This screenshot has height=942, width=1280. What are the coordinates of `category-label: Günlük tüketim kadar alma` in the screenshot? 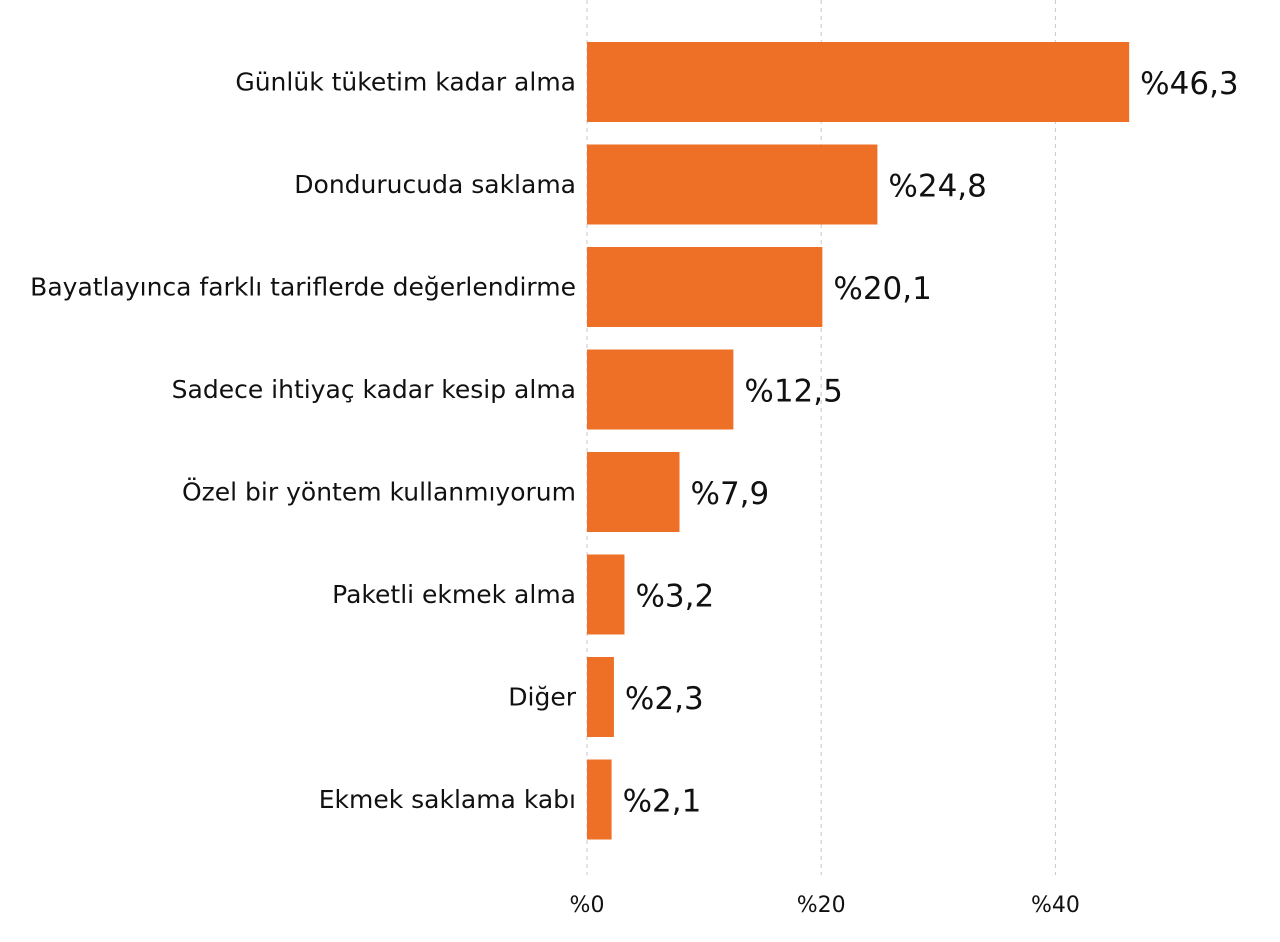 It's located at (405, 82).